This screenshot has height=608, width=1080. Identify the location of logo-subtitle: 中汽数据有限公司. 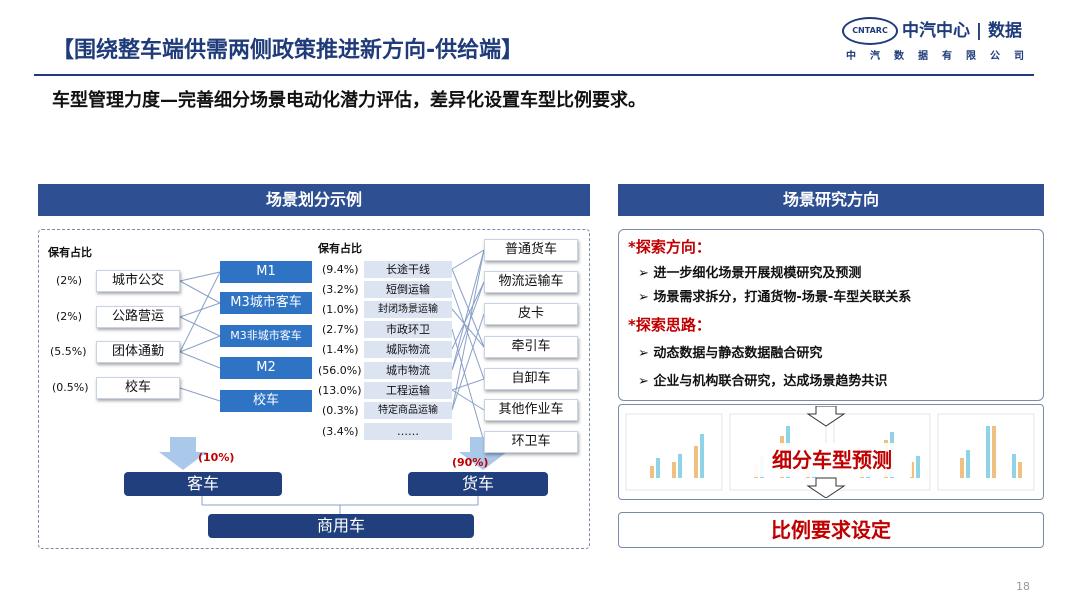
(942, 56).